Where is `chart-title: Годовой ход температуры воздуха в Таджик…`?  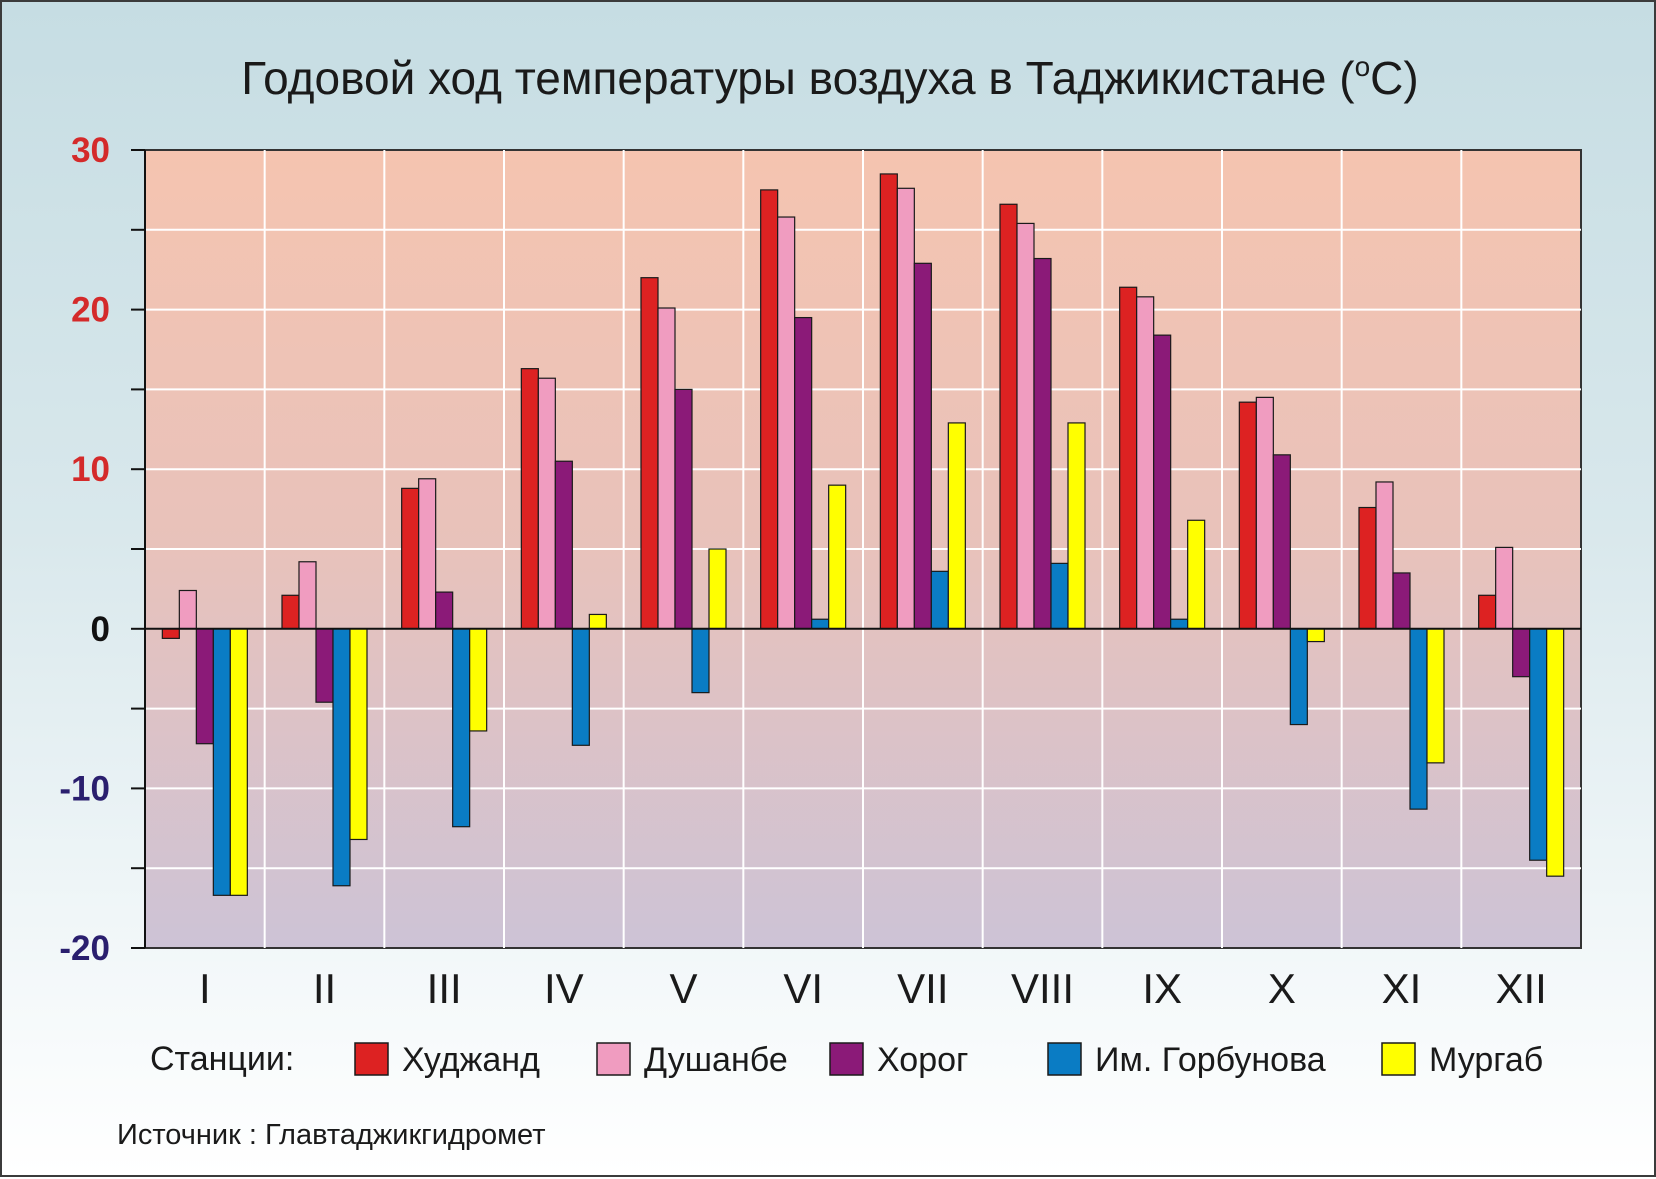 chart-title: Годовой ход температуры воздуха в Таджик… is located at coordinates (829, 77).